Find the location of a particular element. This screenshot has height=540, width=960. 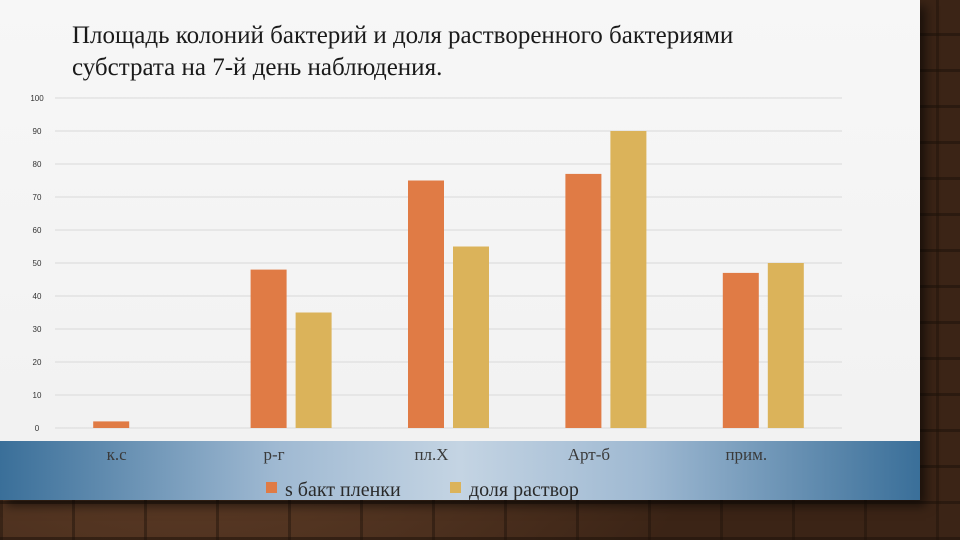

bar-s-бакт-пленки-пл.Х is located at coordinates (426, 304).